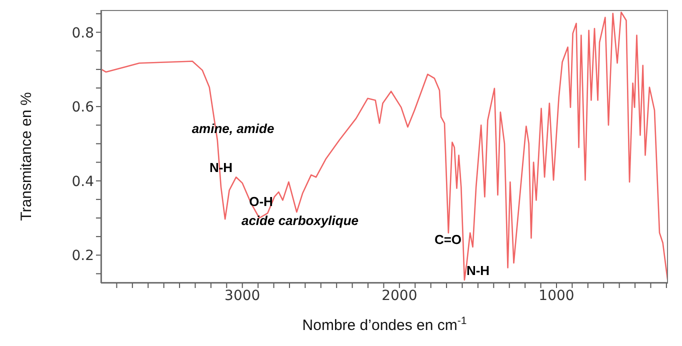 The height and width of the screenshot is (346, 682). Describe the element at coordinates (448, 239) in the screenshot. I see `annotation: C=O` at that location.